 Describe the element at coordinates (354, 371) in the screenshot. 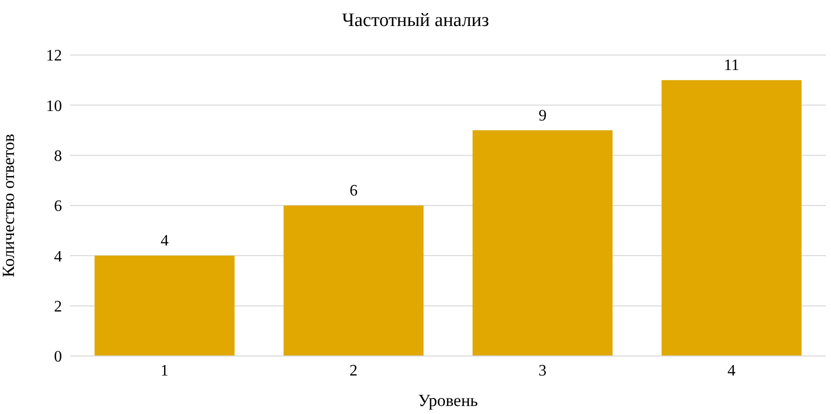

I see `x-tick-label: 2` at that location.